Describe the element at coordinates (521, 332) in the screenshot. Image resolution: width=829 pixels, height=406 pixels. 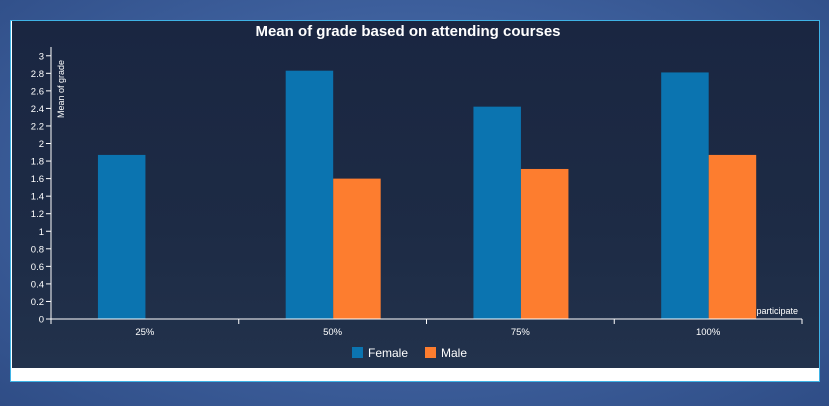
I see `x-tick-label: 75%` at that location.